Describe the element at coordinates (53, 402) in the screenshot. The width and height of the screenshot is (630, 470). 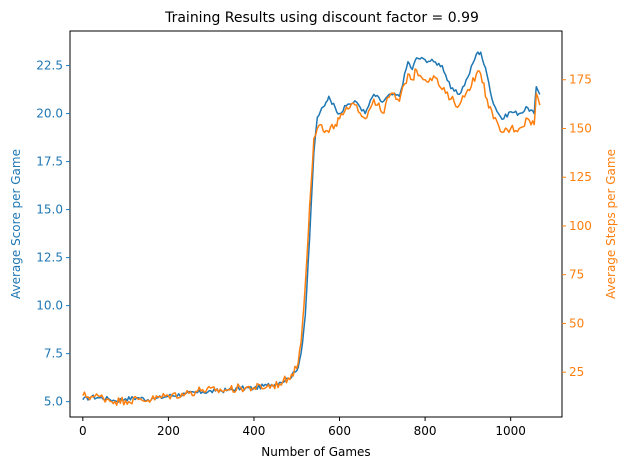
I see `left-tick-label: 5.0` at that location.